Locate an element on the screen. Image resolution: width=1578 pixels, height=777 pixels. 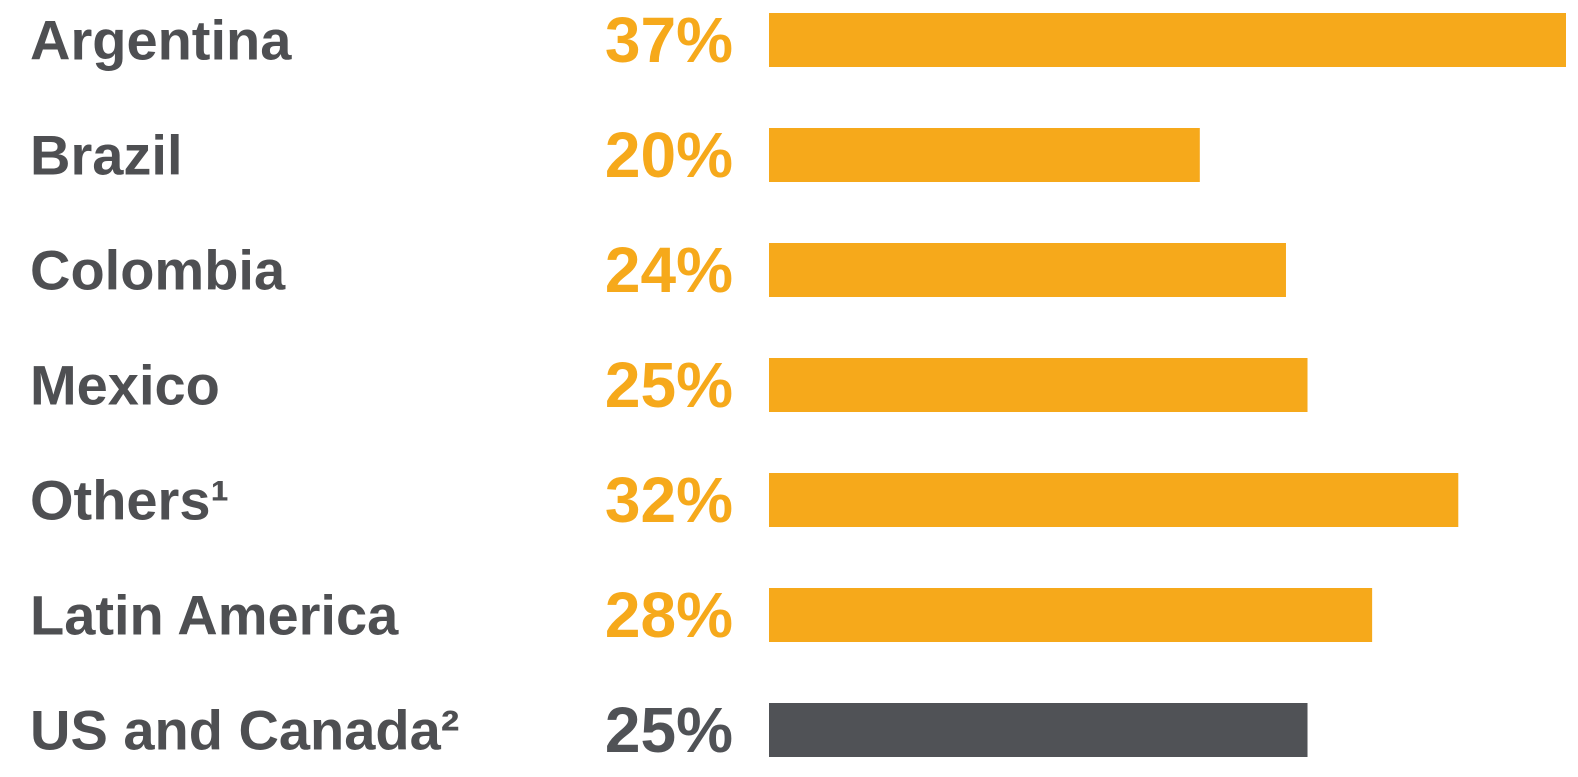
category-label: Others¹ is located at coordinates (129, 500).